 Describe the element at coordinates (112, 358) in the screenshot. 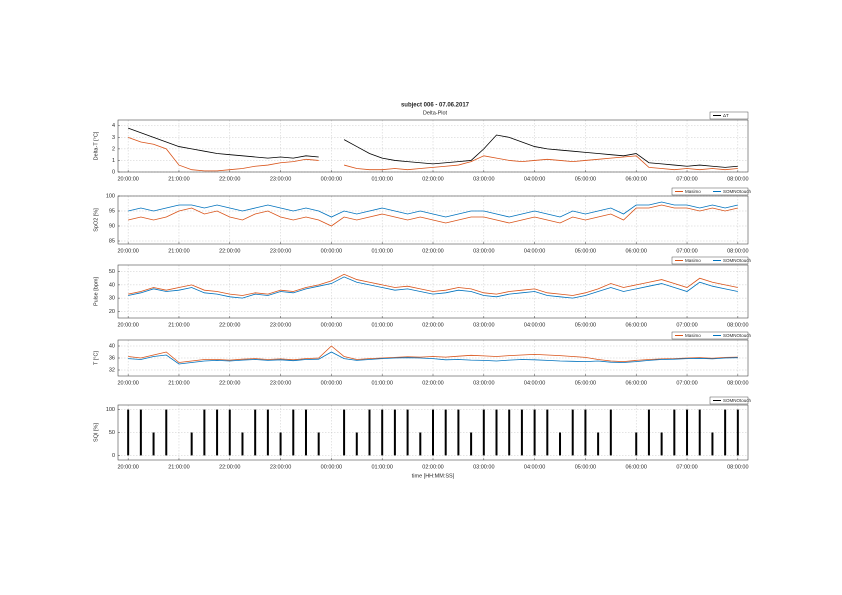

I see `y-tick-label: 36` at that location.